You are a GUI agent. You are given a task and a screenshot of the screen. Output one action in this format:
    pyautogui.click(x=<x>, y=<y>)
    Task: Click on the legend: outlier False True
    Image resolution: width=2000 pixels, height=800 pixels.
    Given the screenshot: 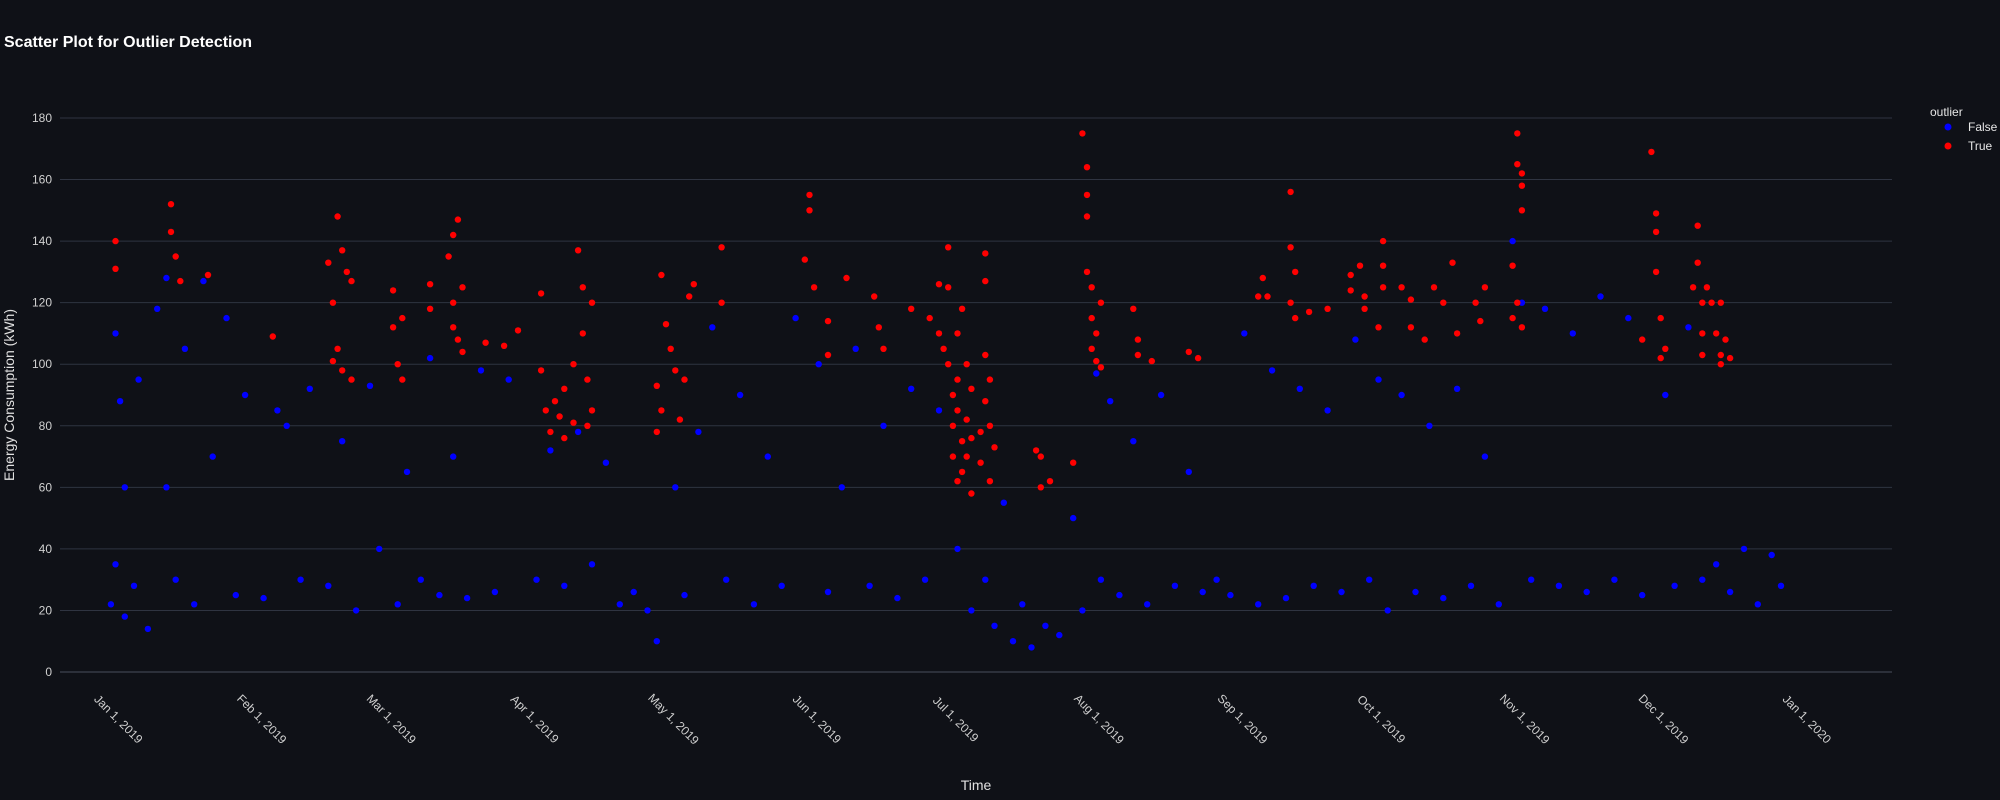 What is the action you would take?
    pyautogui.click(x=1964, y=129)
    